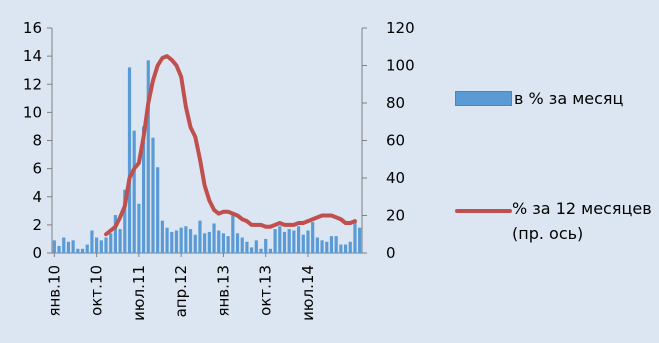  Describe the element at coordinates (37, 141) in the screenshot. I see `y-left-tick-label: 8` at that location.